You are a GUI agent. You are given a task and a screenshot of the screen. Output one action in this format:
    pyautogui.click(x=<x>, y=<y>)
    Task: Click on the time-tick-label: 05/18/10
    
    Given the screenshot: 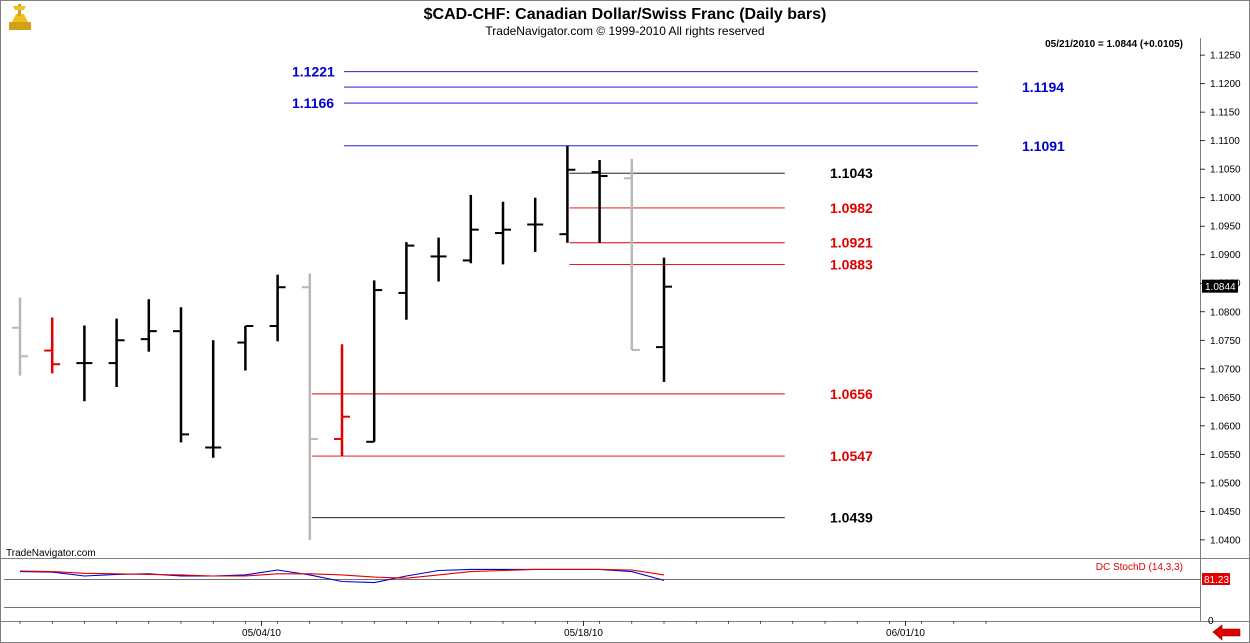 What is the action you would take?
    pyautogui.click(x=583, y=633)
    